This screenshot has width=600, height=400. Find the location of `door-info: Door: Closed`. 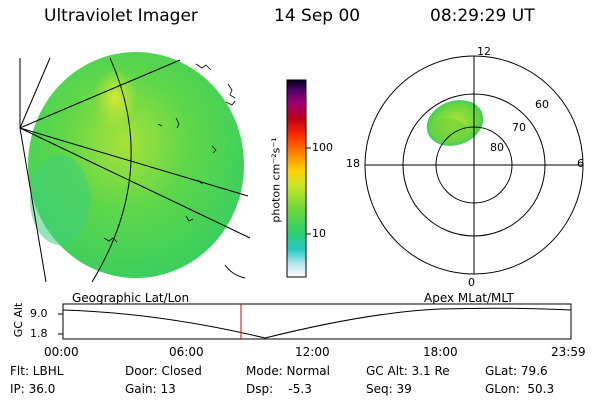

door-info: Door: Closed is located at coordinates (163, 371).